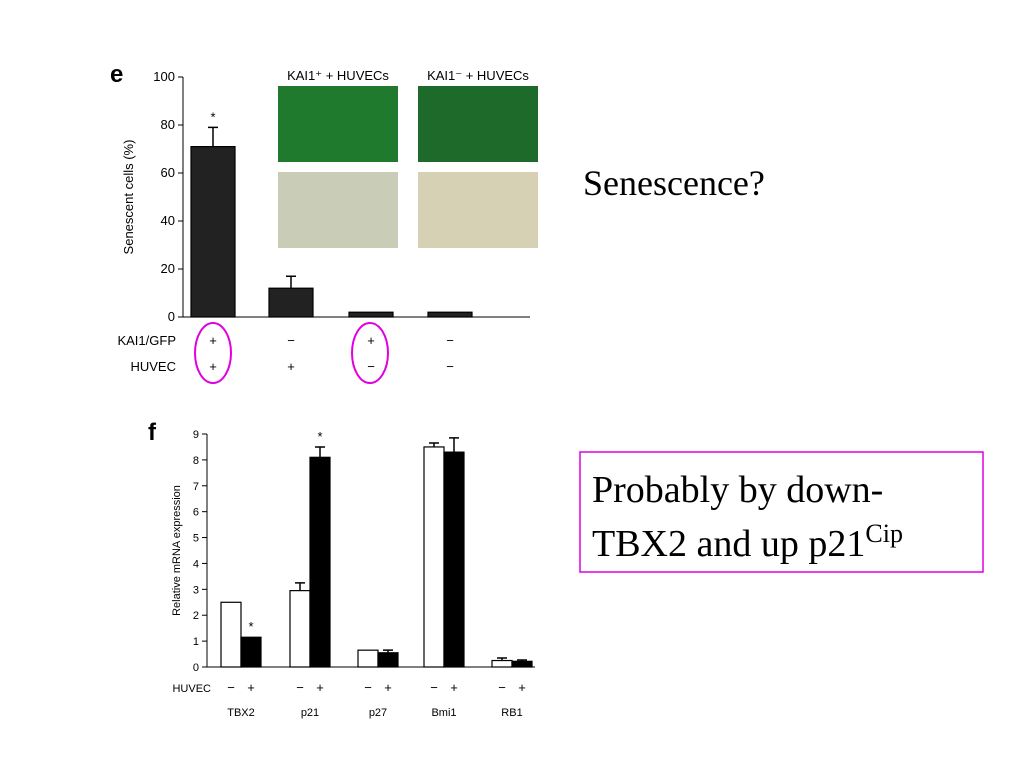 The image size is (1024, 768). What do you see at coordinates (196, 461) in the screenshot?
I see `y-tick-label: 8` at bounding box center [196, 461].